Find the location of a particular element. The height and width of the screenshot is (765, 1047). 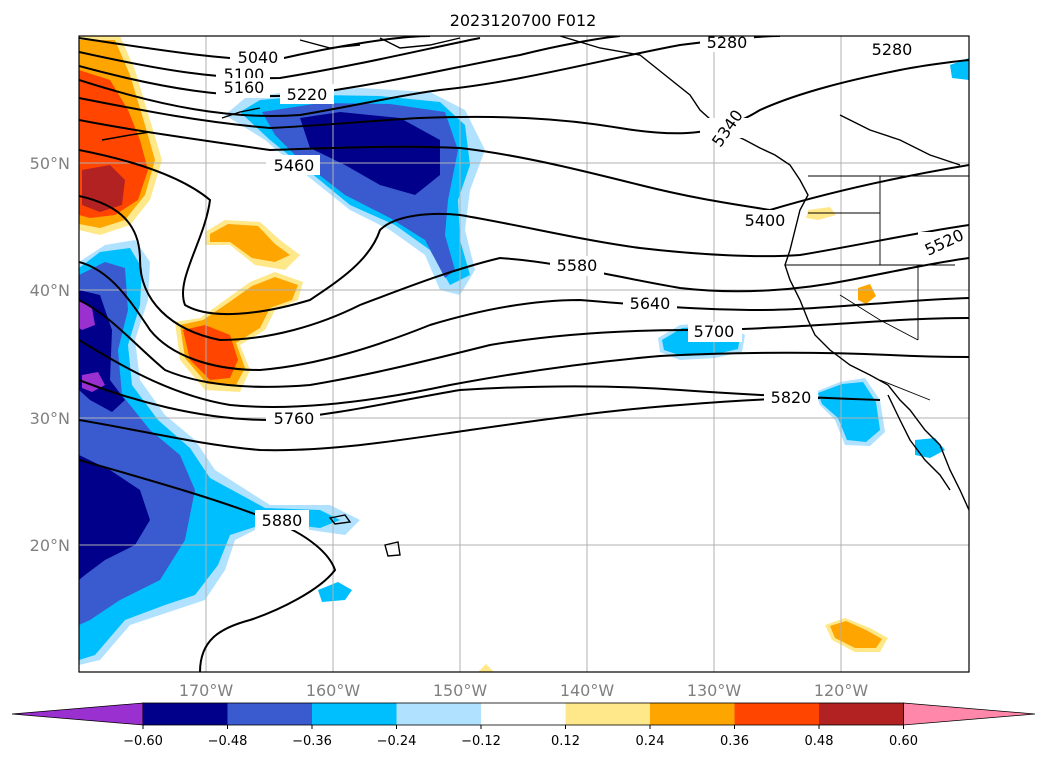

lon-label: 170°W is located at coordinates (206, 690).